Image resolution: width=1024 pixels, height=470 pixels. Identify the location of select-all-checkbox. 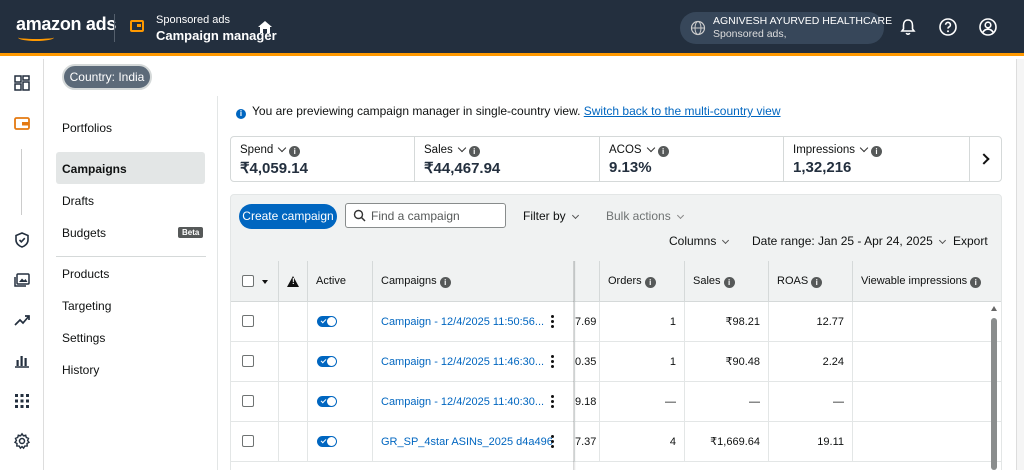
(248, 281).